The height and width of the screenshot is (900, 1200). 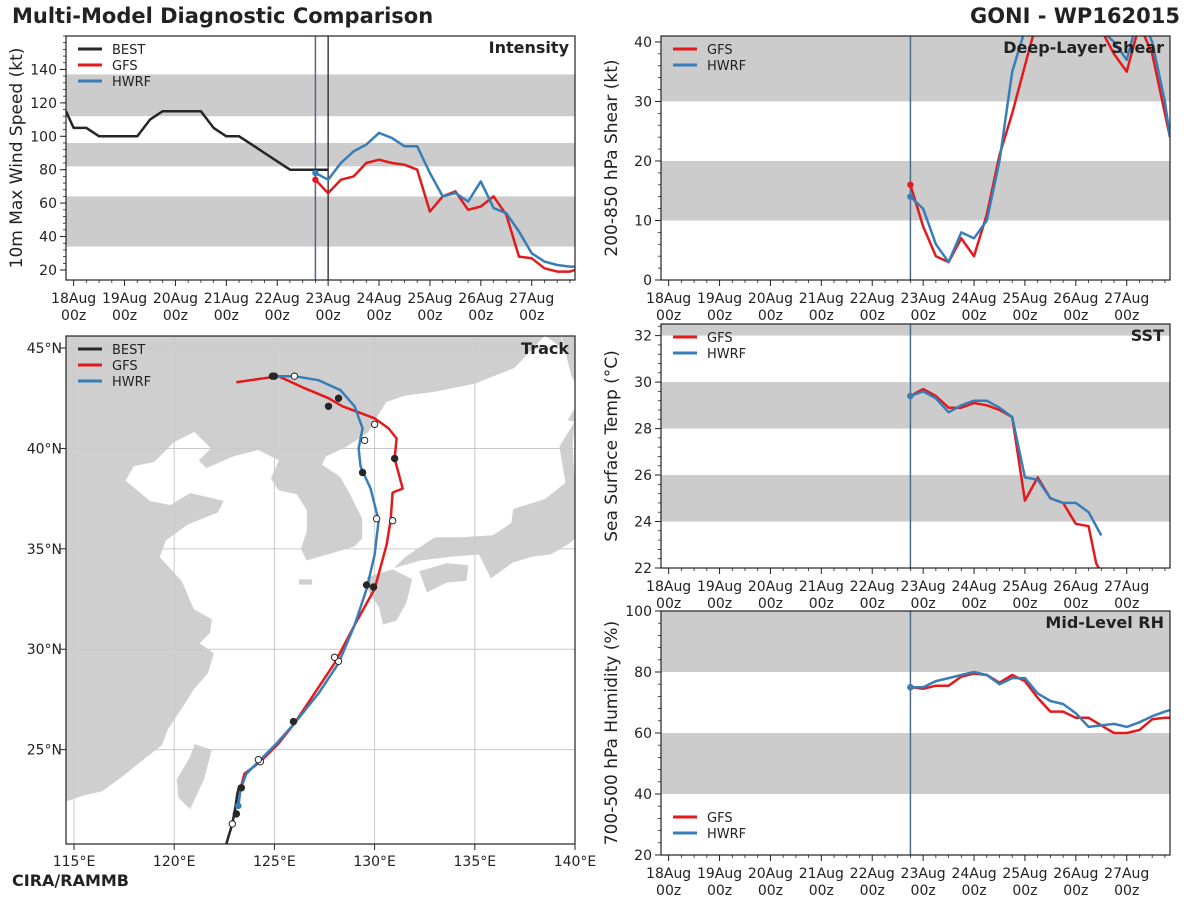 What do you see at coordinates (643, 476) in the screenshot?
I see `y-tick-label: 26` at bounding box center [643, 476].